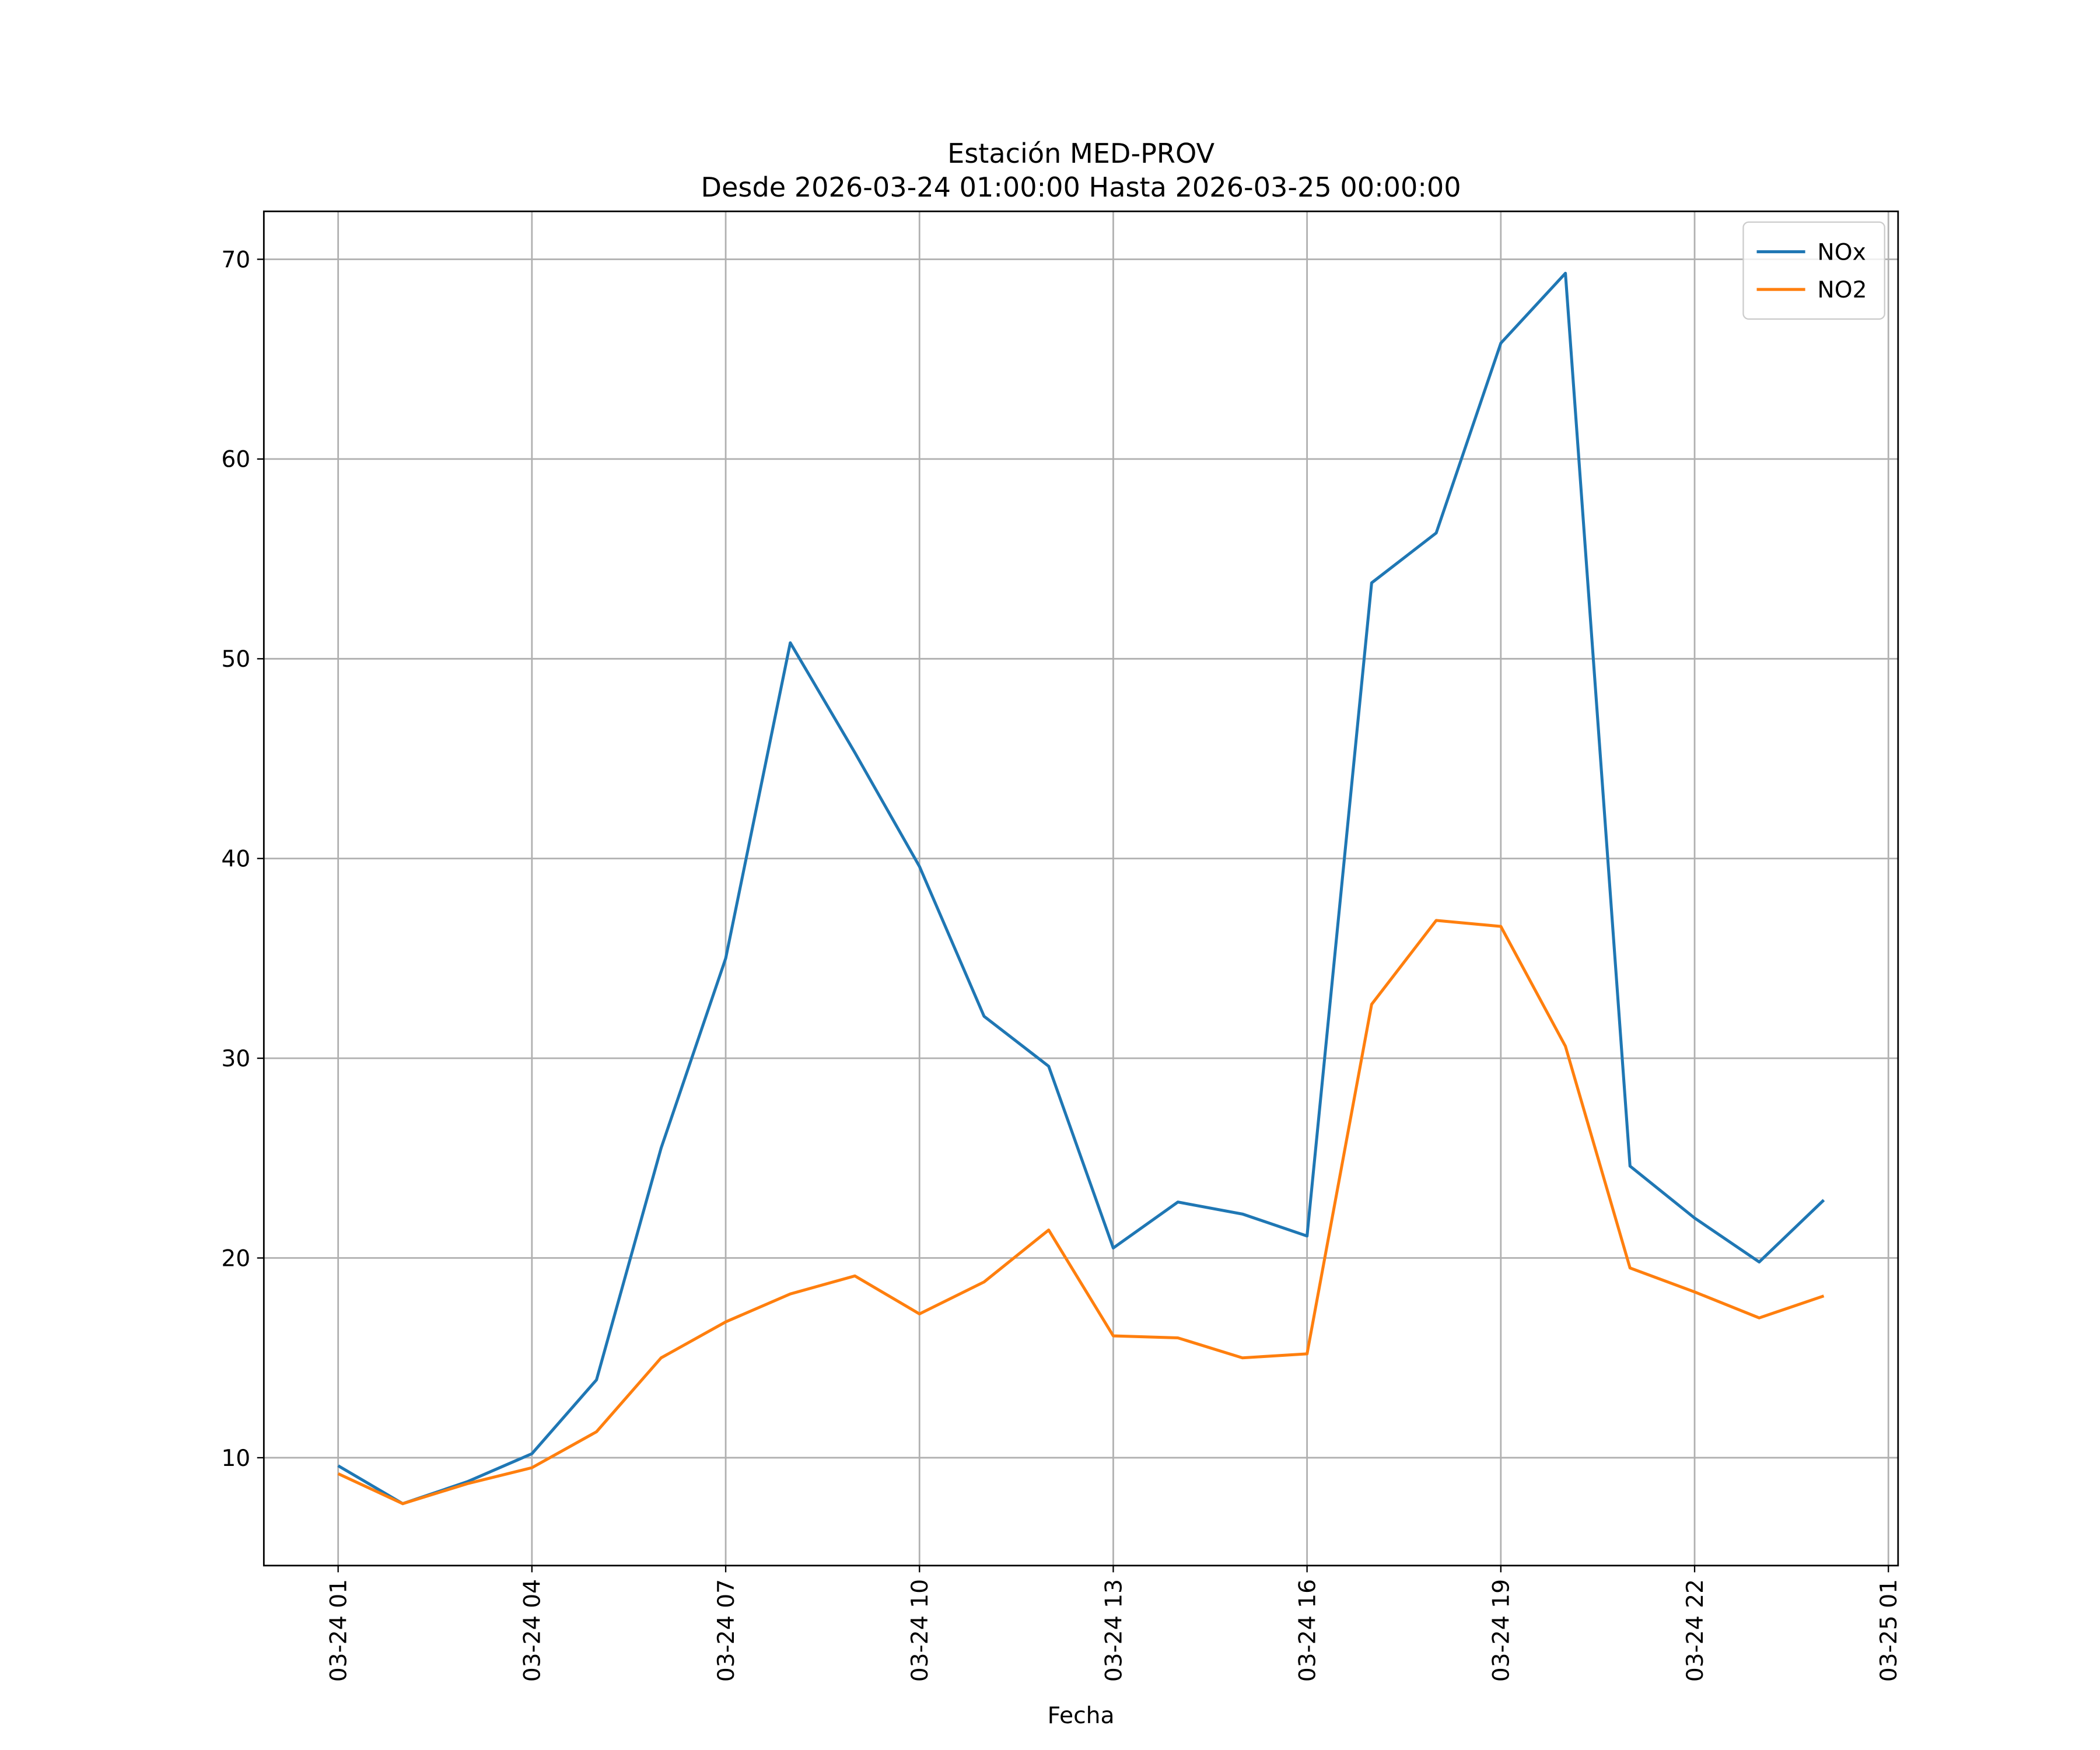 This screenshot has width=2100, height=1750. I want to click on x-tick-label: 03-24 07, so click(726, 1630).